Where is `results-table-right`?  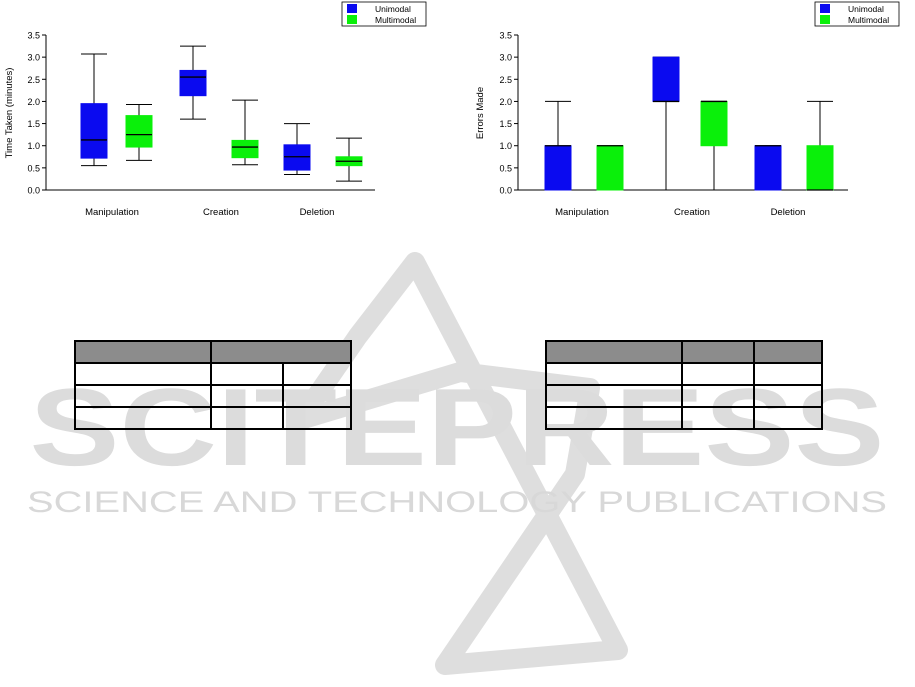 results-table-right is located at coordinates (684, 385).